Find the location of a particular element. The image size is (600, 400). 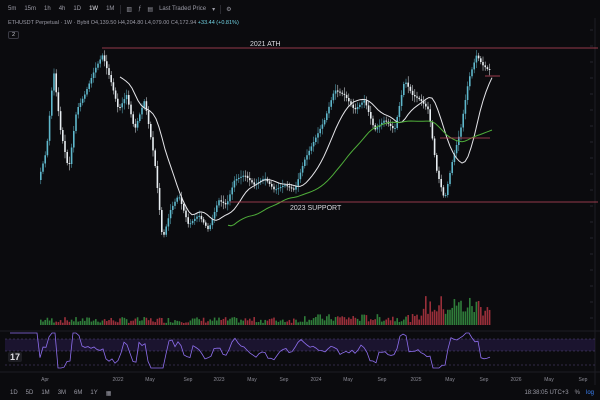

divider is located at coordinates (121, 9).